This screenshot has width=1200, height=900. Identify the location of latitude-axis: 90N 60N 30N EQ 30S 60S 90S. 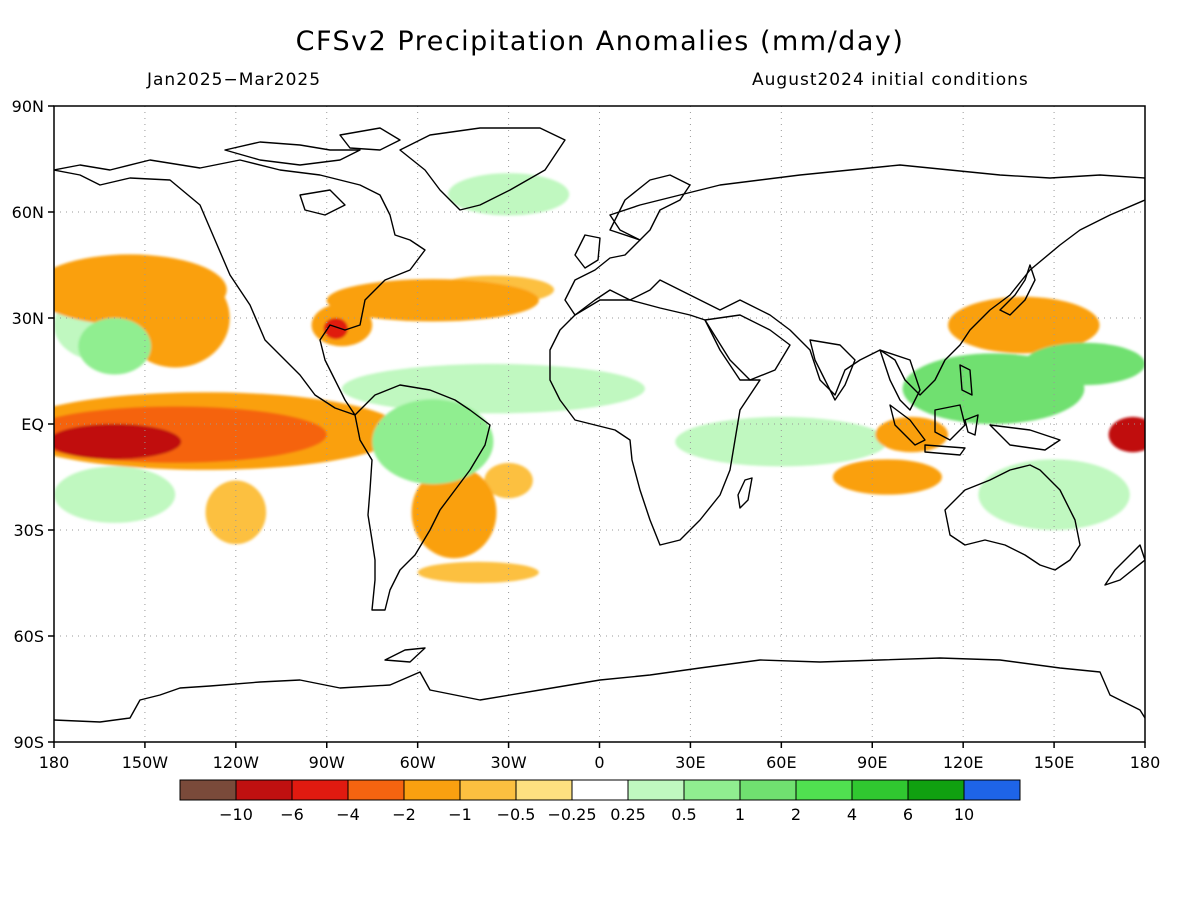
(33, 424).